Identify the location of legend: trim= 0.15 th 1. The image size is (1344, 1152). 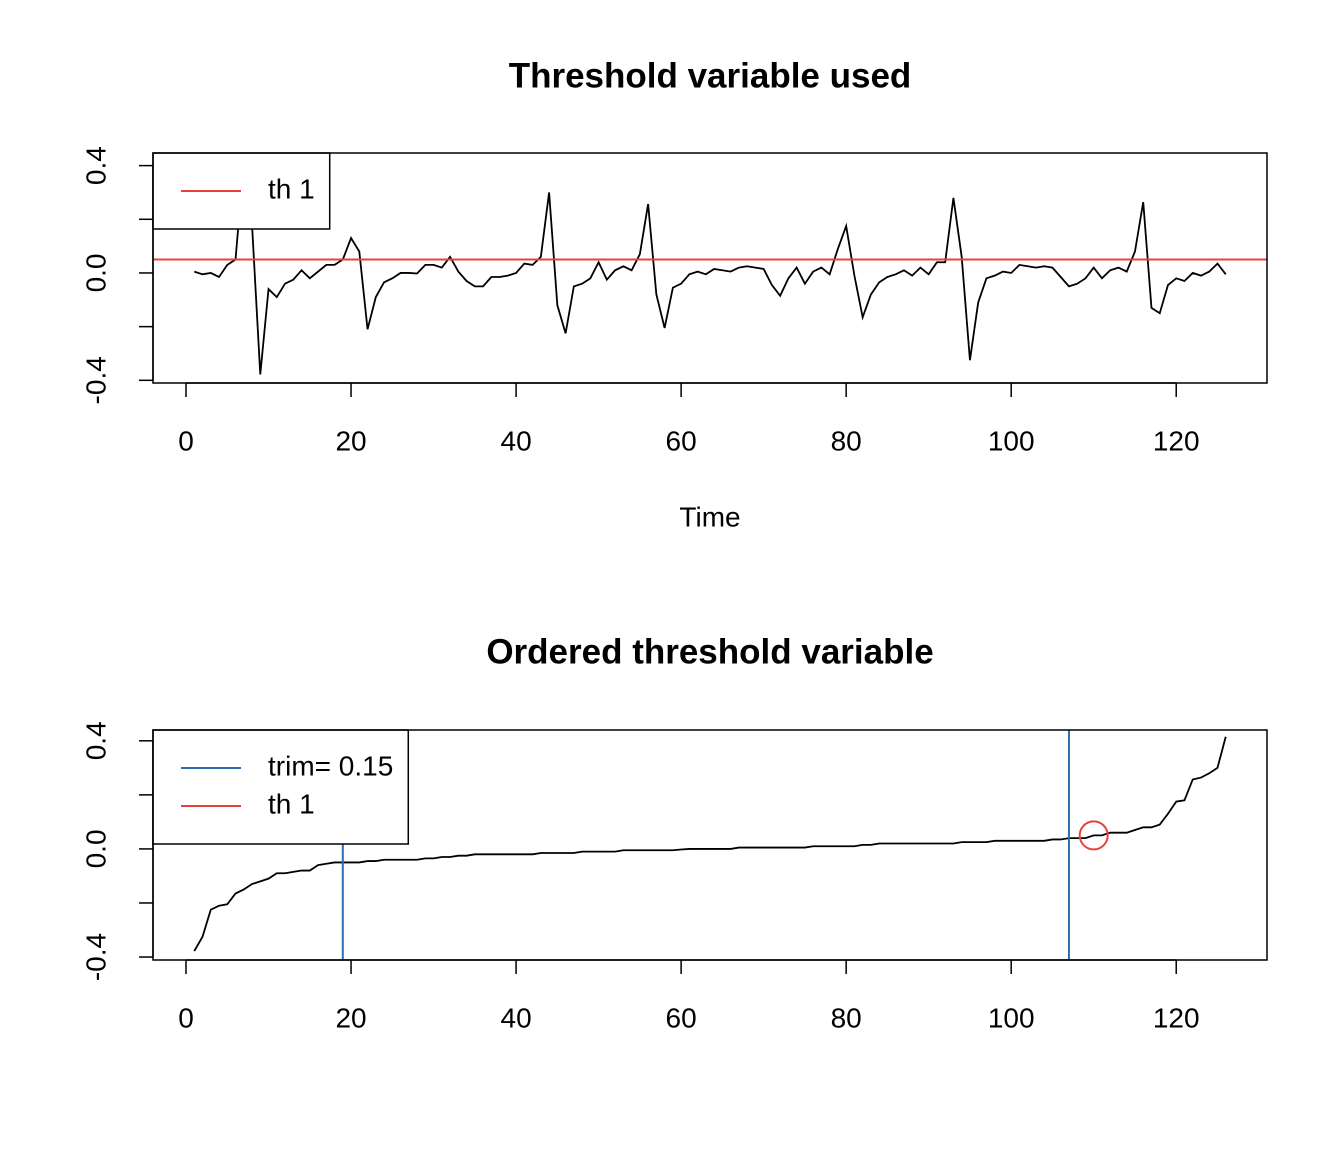
(281, 787).